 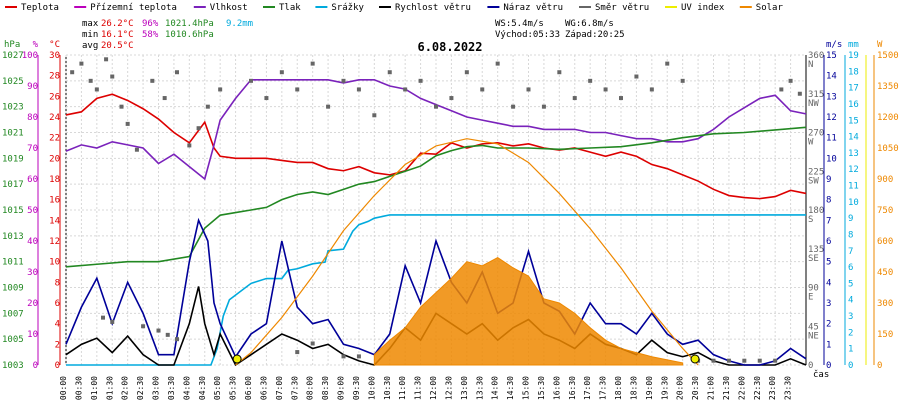 What do you see at coordinates (711, 388) in the screenshot?
I see `x-tick-42: 21:00` at bounding box center [711, 388].